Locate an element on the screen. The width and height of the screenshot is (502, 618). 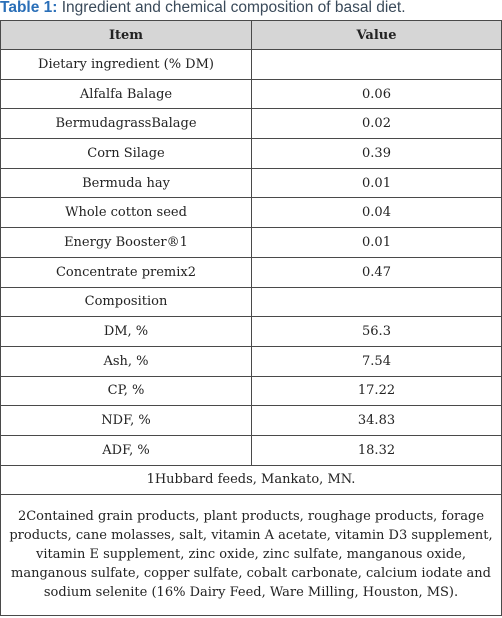
header-item: Item is located at coordinates (126, 35).